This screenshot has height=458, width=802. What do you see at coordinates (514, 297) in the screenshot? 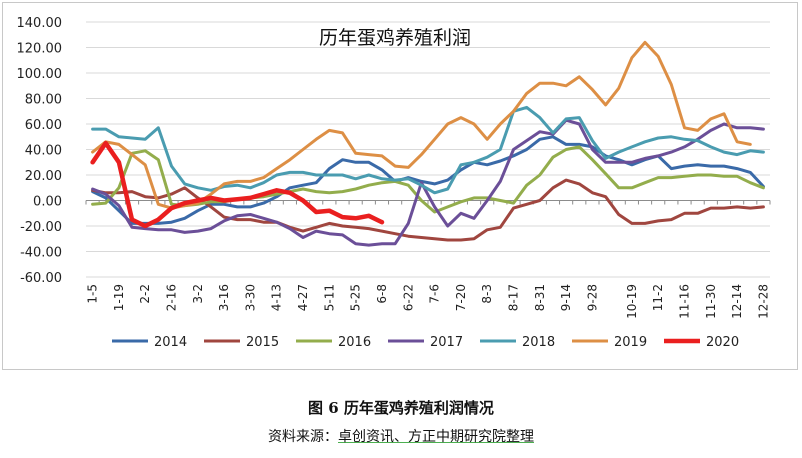
I see `x-tick-label: 8-17` at bounding box center [514, 297].